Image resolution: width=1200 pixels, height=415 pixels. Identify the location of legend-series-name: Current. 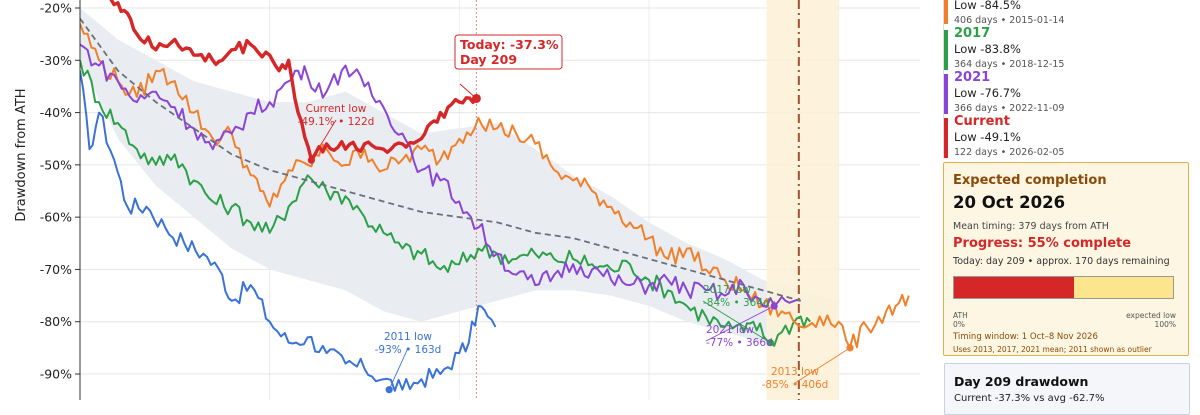
(982, 121).